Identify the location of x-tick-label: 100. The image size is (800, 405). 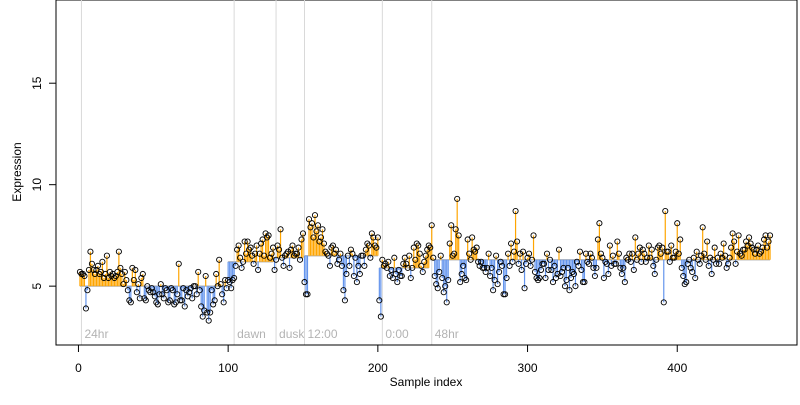
(228, 368).